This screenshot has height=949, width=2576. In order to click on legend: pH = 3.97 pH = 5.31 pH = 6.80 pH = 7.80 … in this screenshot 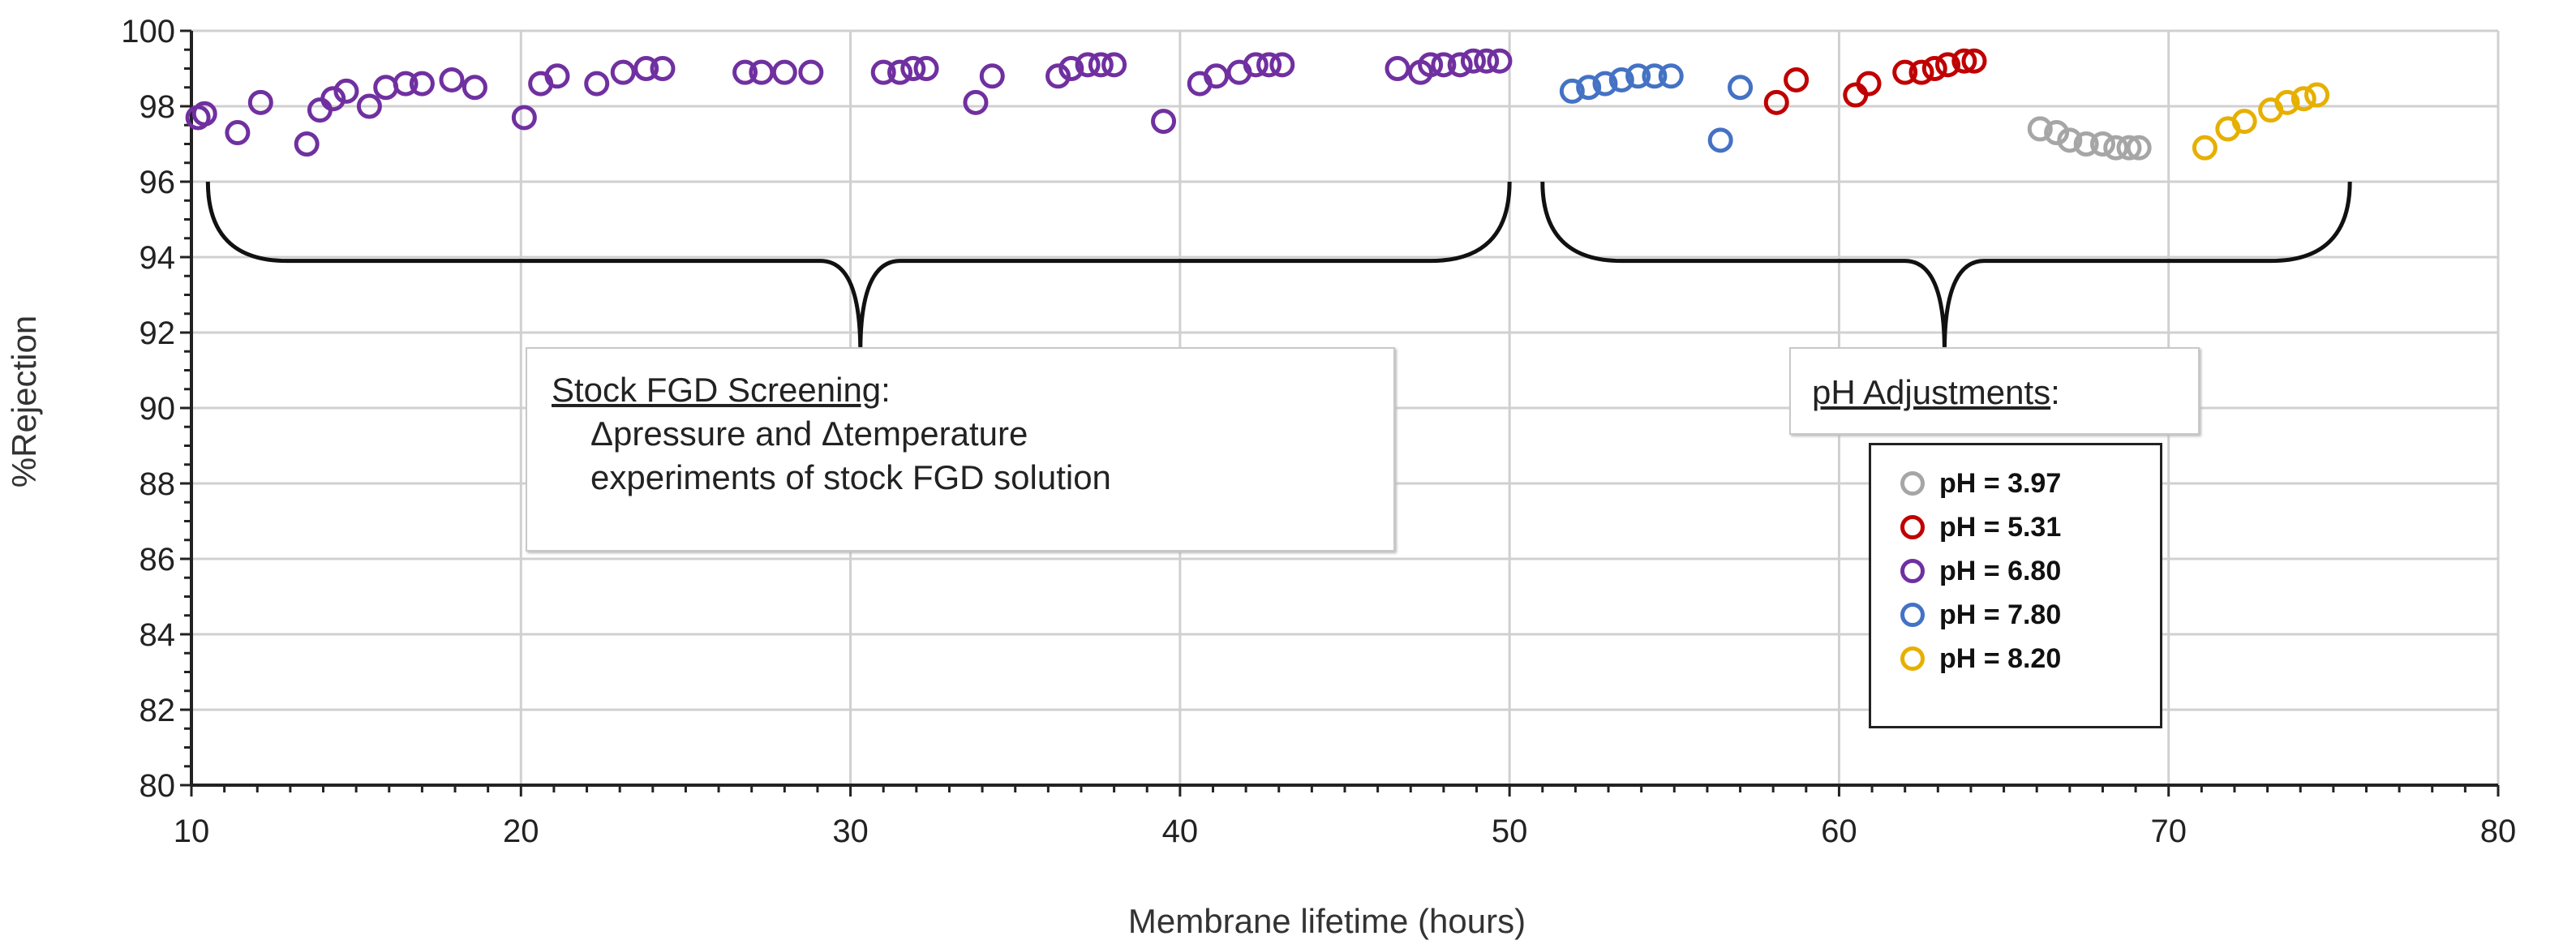, I will do `click(2015, 585)`.